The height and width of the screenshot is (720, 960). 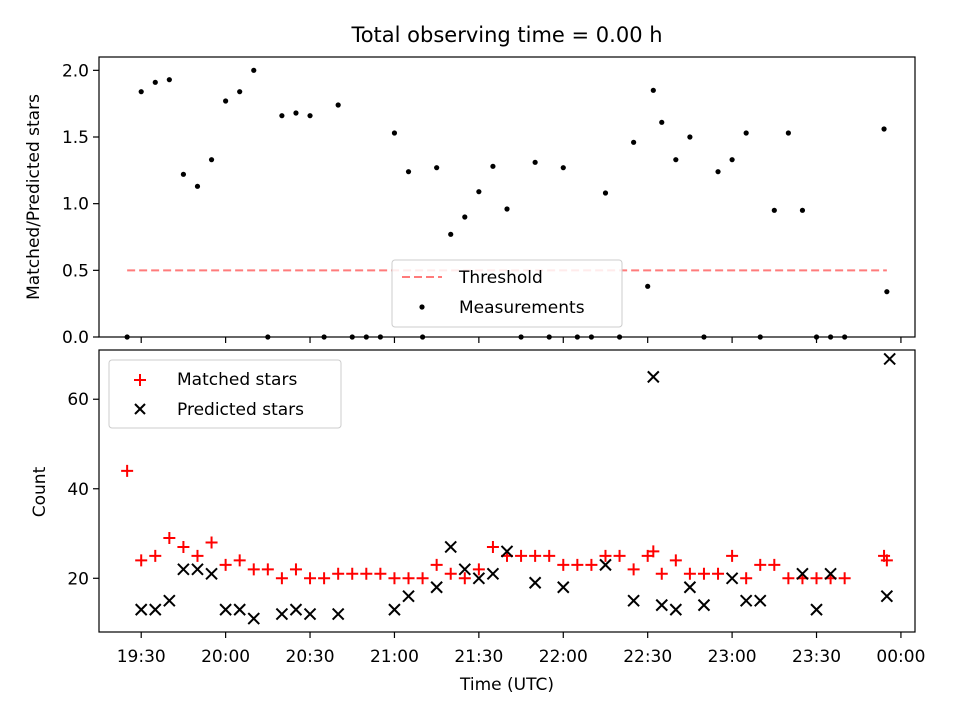 I want to click on top-y-ticks: 0.0 0.5 1.0 1.5 2.0, so click(x=80, y=204).